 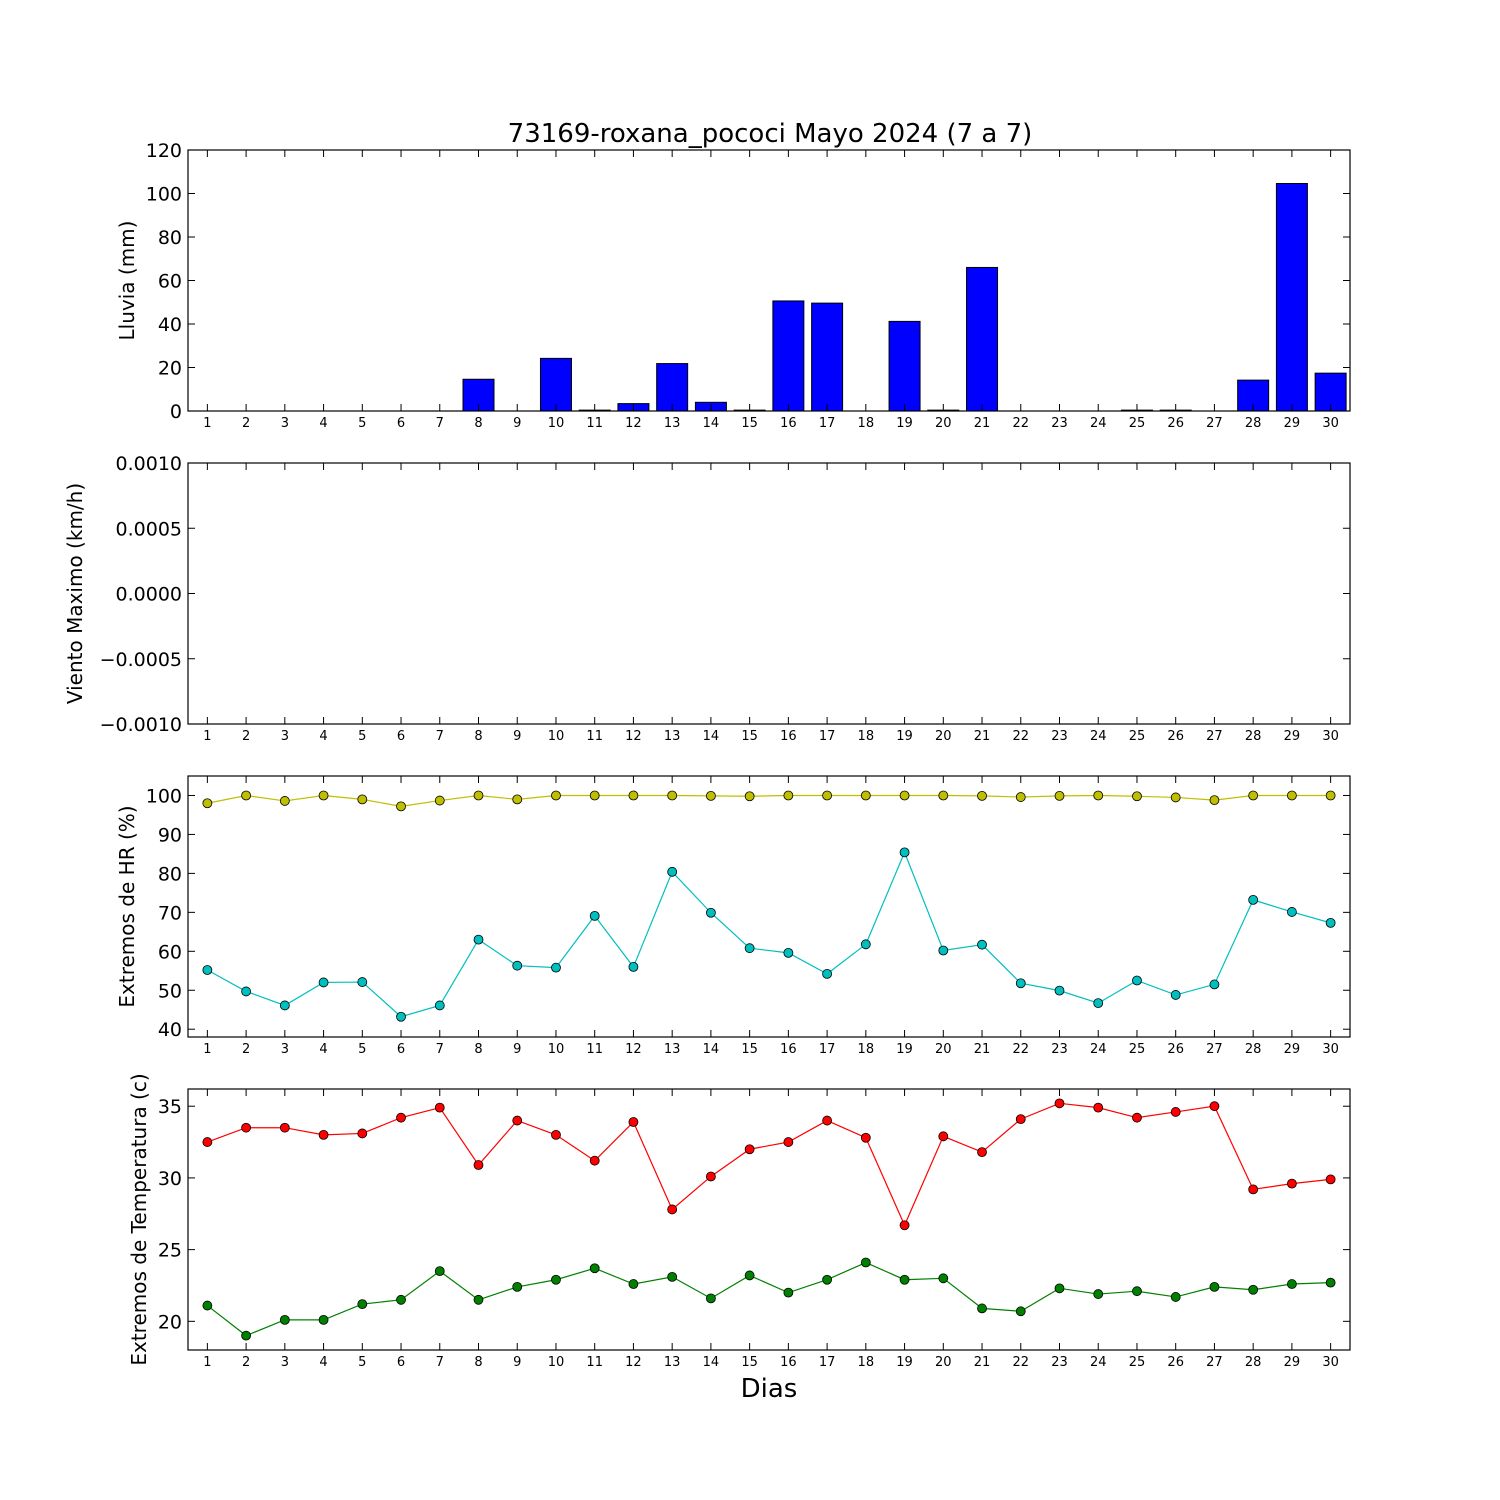 I want to click on y-axis-label-temp: Extremos de Temperatura (c), so click(x=139, y=1219).